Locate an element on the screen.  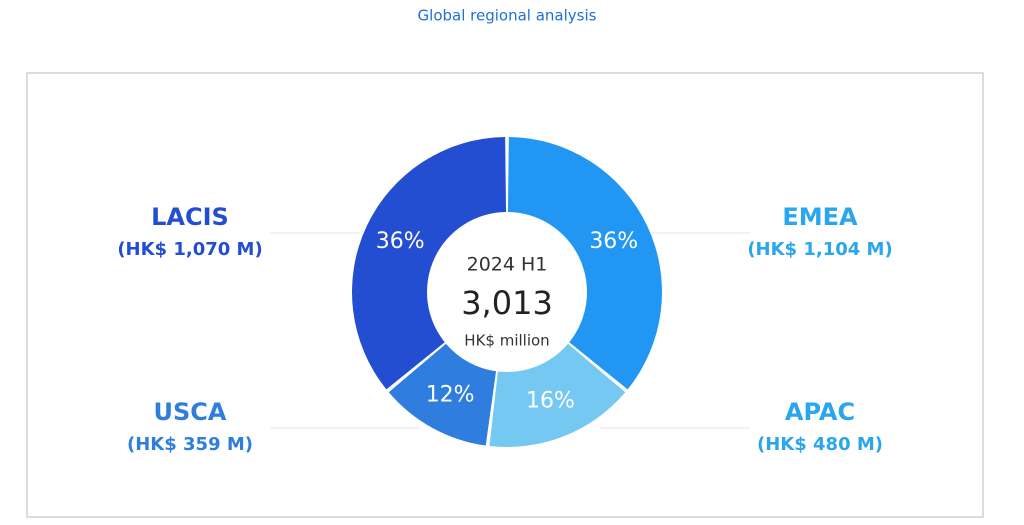
center-unit: HK$ million is located at coordinates (506, 341).